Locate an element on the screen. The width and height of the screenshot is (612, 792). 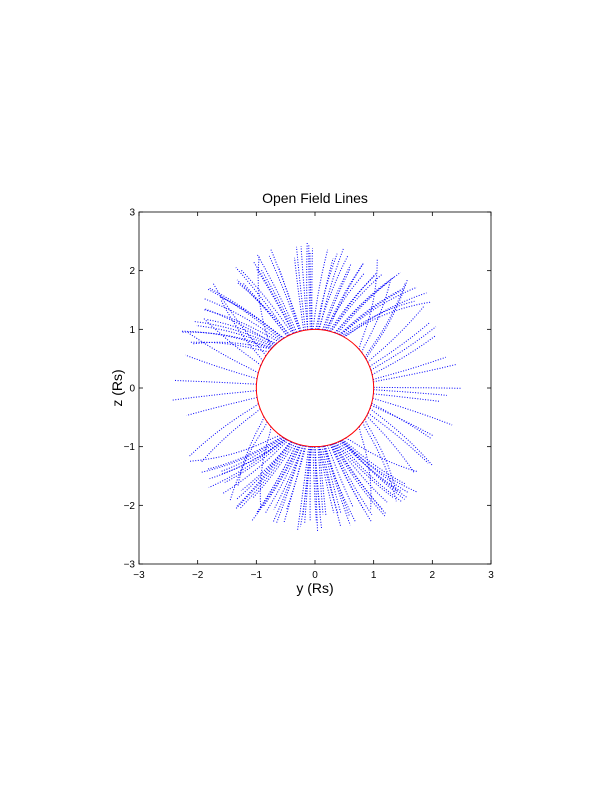
sun-circle is located at coordinates (315, 388).